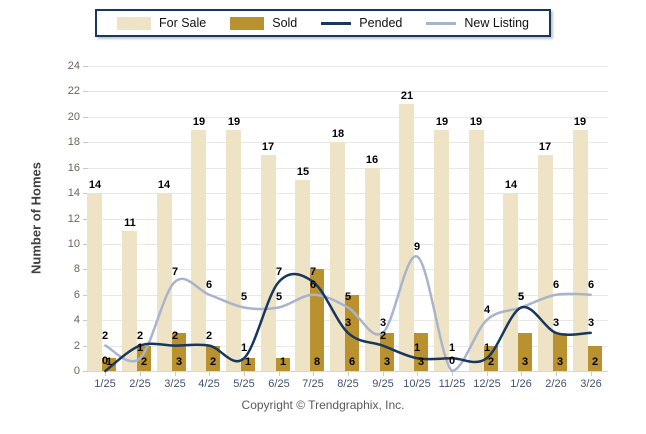 The width and height of the screenshot is (646, 434). What do you see at coordinates (175, 384) in the screenshot?
I see `x-axis-tick-label: 3/25` at bounding box center [175, 384].